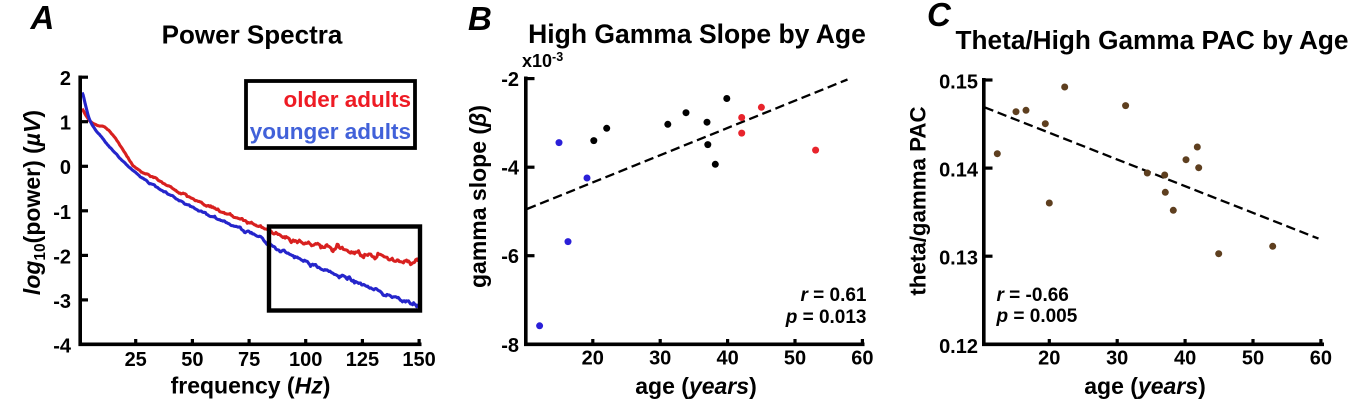 This screenshot has height=410, width=1358. I want to click on svg-text: r = 0.61, so click(833, 295).